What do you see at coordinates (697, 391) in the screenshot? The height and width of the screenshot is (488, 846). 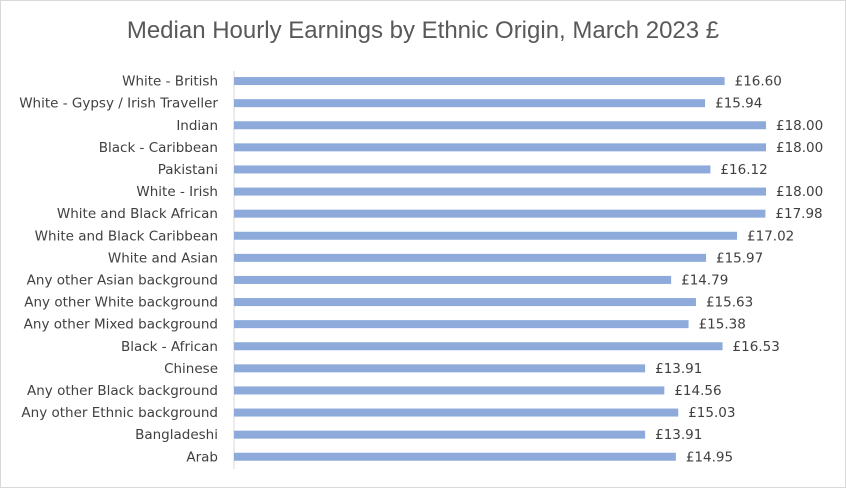 I see `data-label: £14.56` at bounding box center [697, 391].